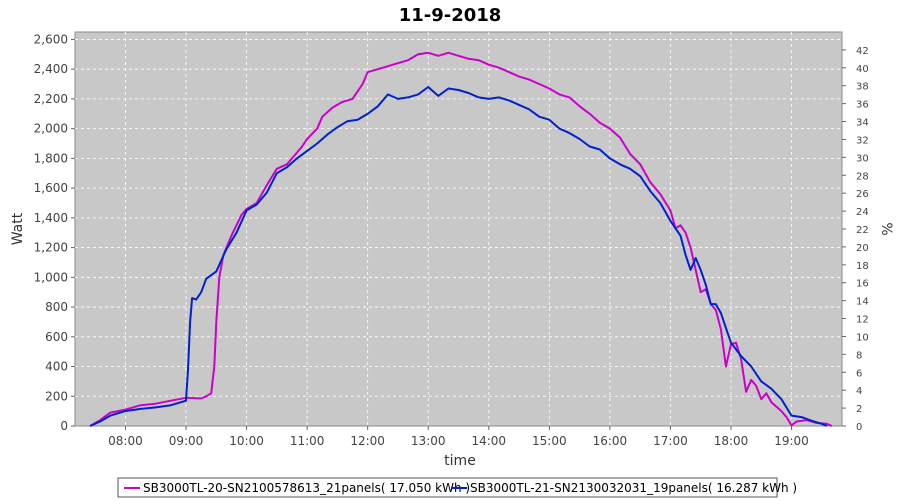 The height and width of the screenshot is (504, 900). I want to click on y2-tick-label: 30, so click(862, 158).